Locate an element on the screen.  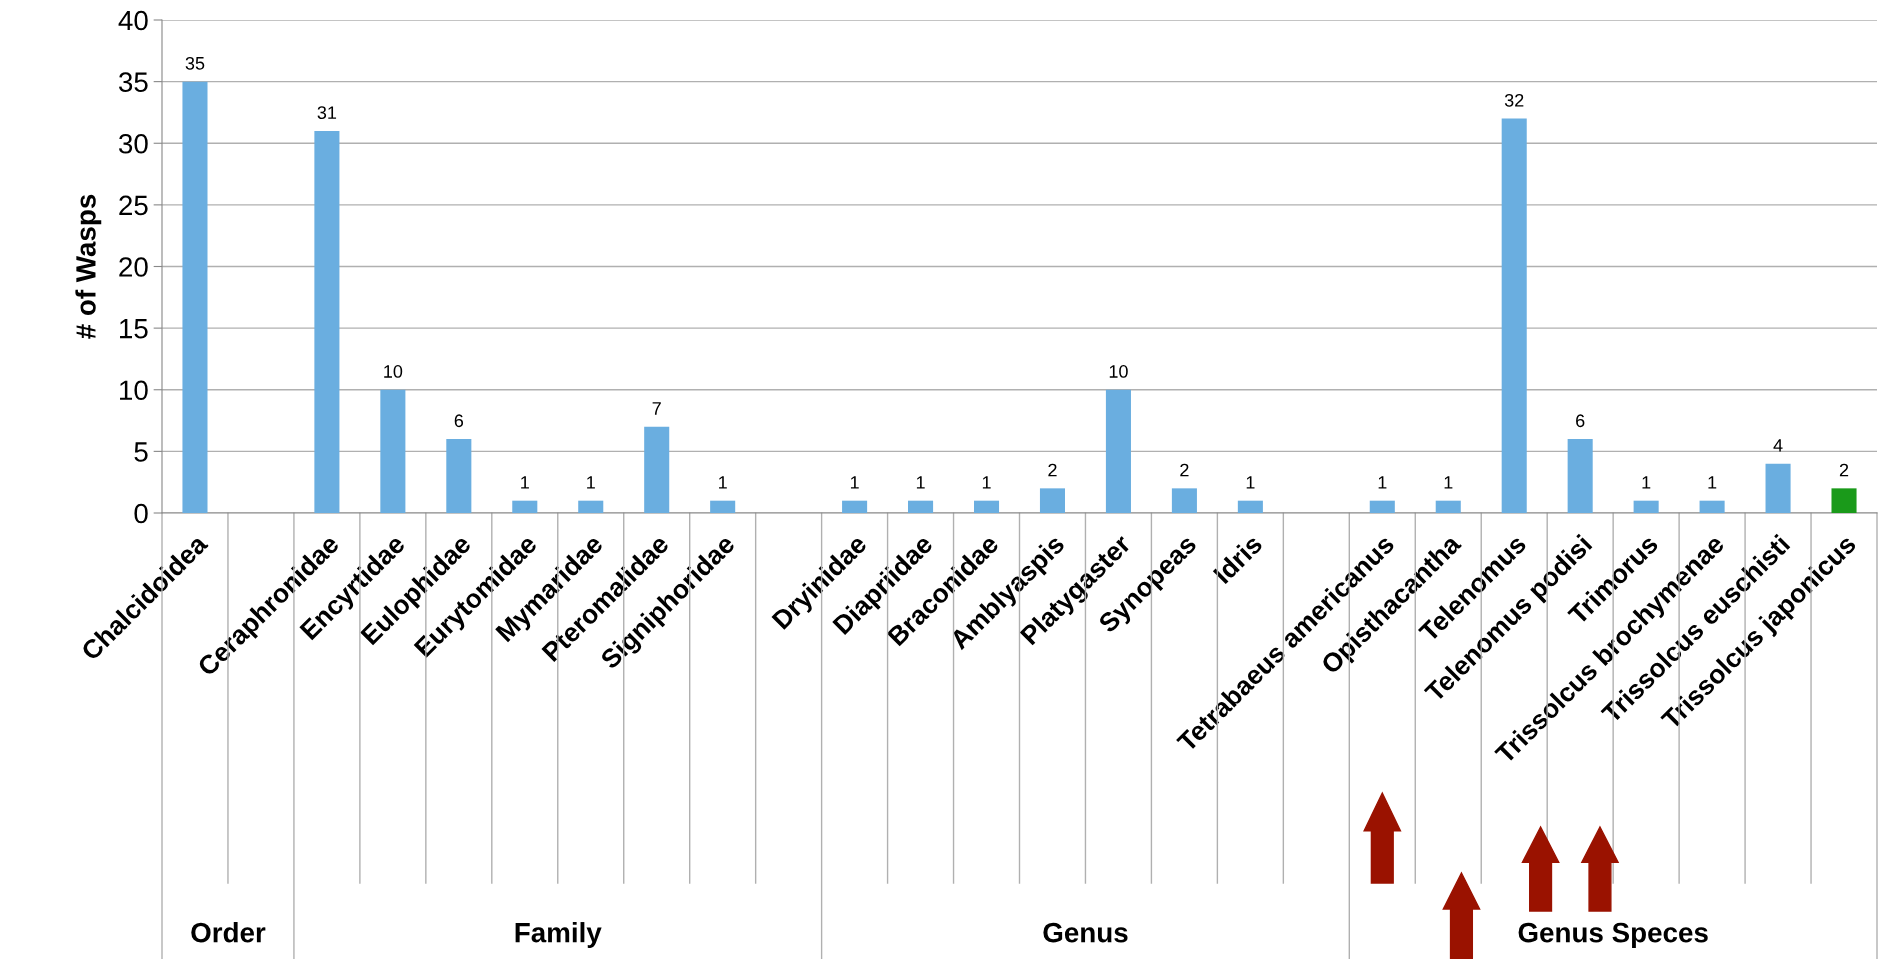
y-tick-label: 10 is located at coordinates (134, 390).